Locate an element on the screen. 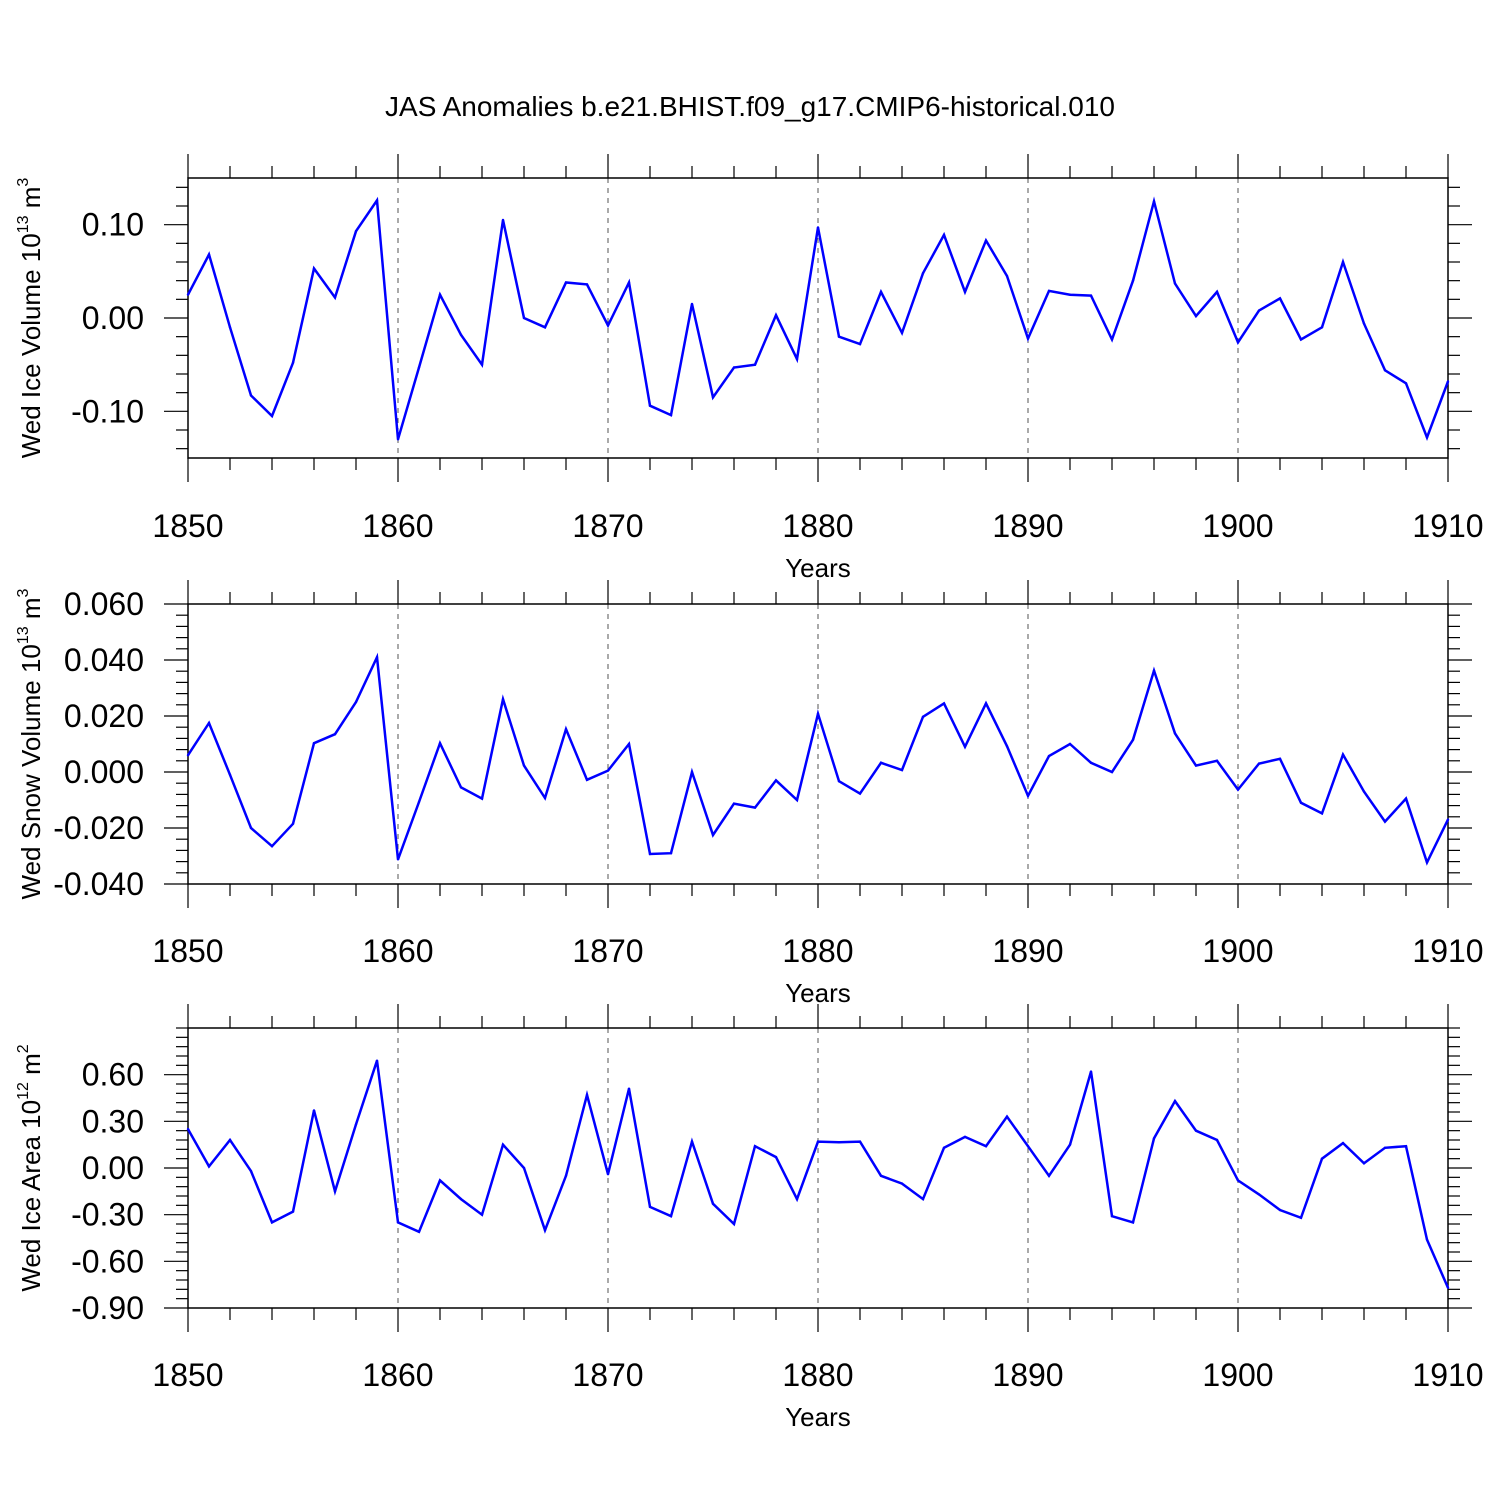  y-axis-title: Wed Snow Volume 1013 m3 is located at coordinates (30, 743).